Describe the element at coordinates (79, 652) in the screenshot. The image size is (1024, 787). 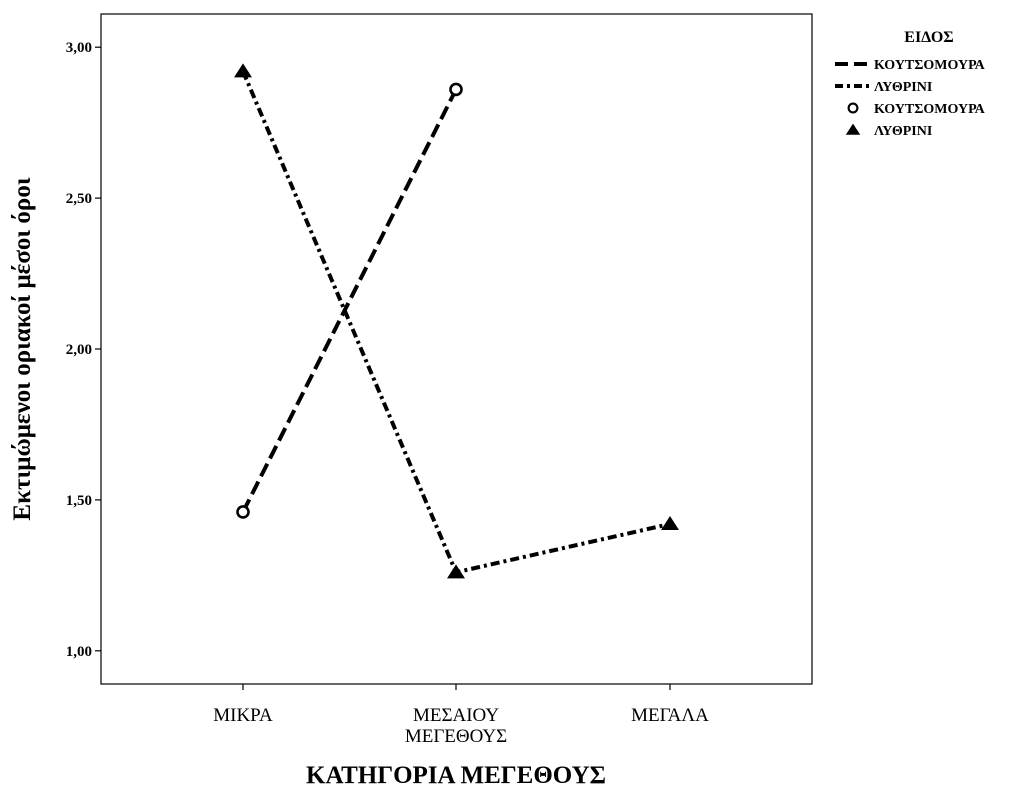
I see `y-tick-label: 1,00` at that location.